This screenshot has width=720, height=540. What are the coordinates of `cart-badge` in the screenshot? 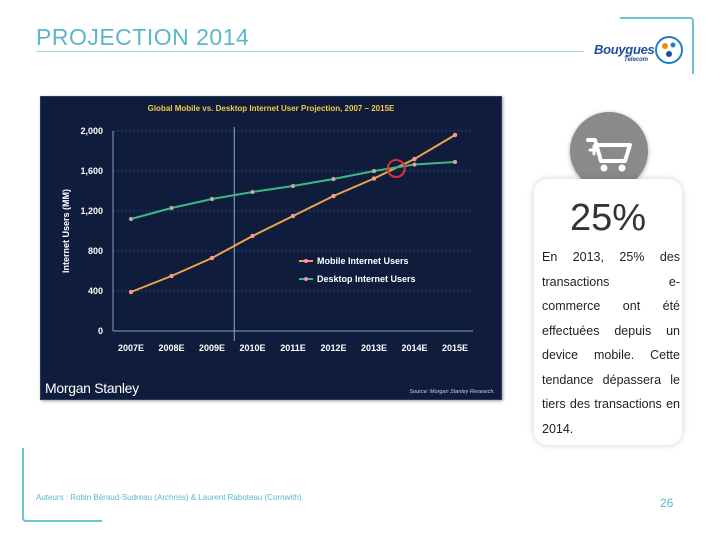 It's located at (609, 151).